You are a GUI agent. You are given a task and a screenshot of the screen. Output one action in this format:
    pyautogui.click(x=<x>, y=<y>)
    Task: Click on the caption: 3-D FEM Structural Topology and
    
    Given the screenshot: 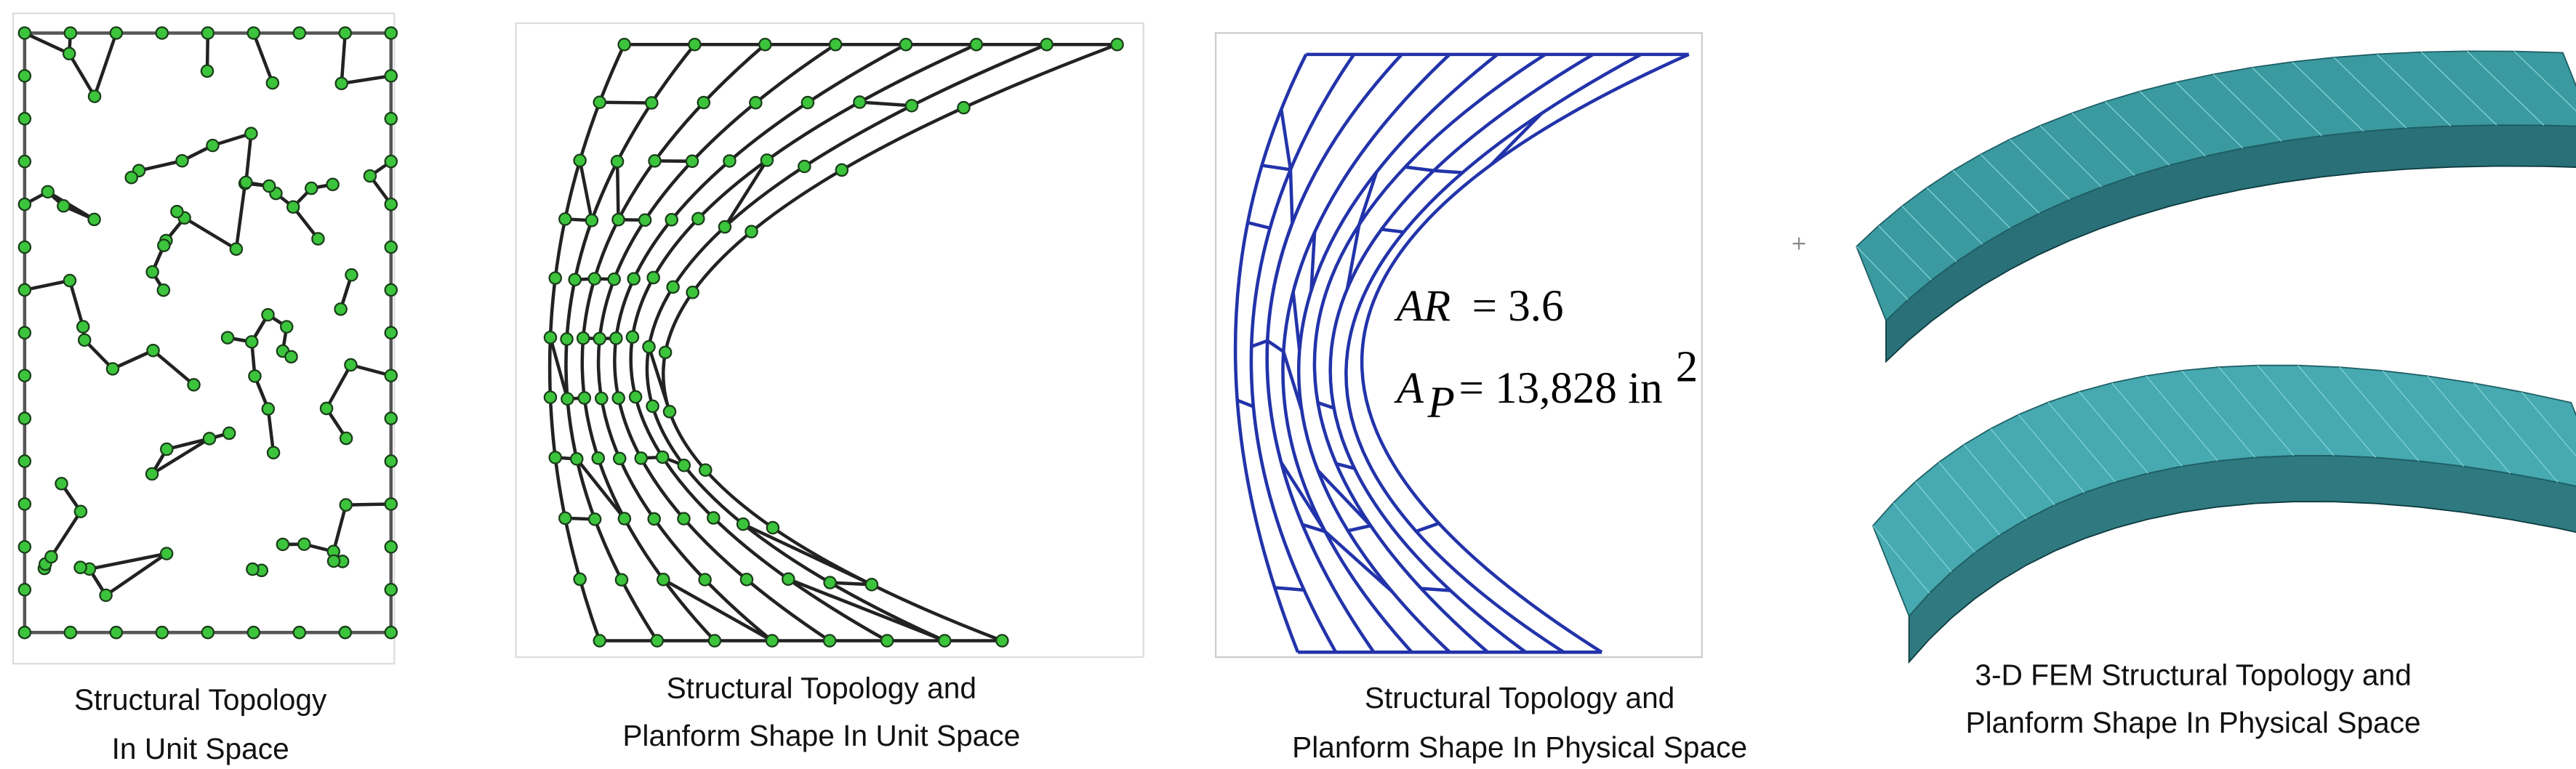 What is the action you would take?
    pyautogui.click(x=2193, y=675)
    